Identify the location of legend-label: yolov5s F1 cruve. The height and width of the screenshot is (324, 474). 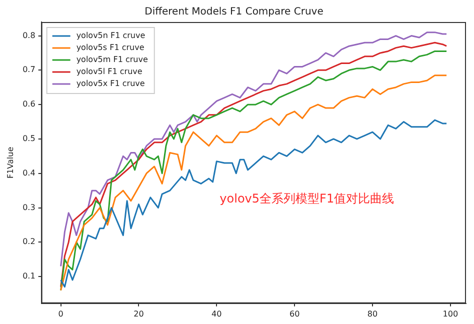
(110, 47).